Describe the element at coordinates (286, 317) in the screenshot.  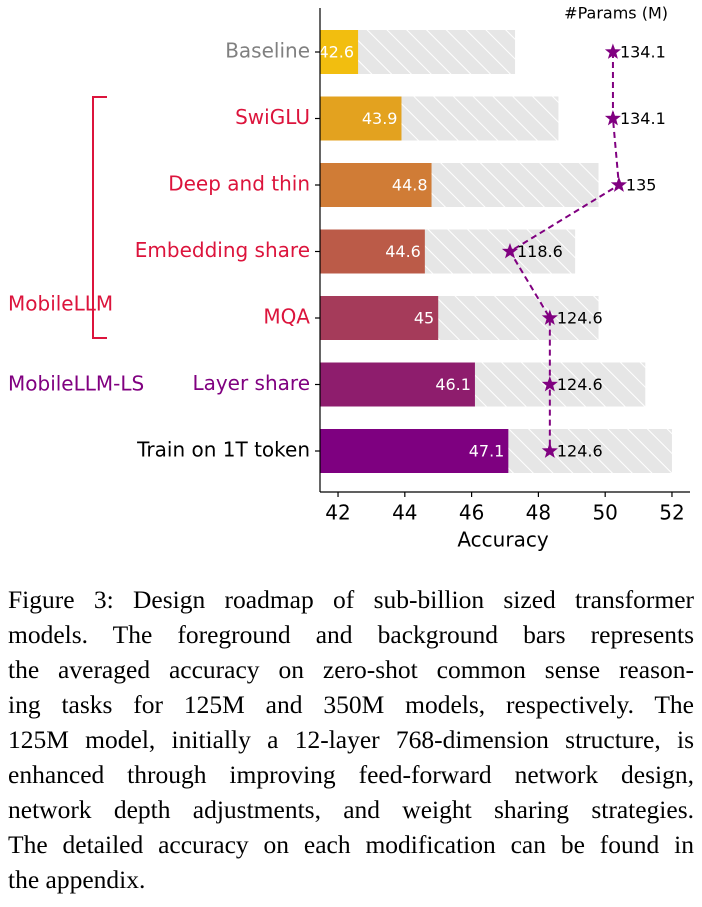
I see `y-tick-label: MQA` at that location.